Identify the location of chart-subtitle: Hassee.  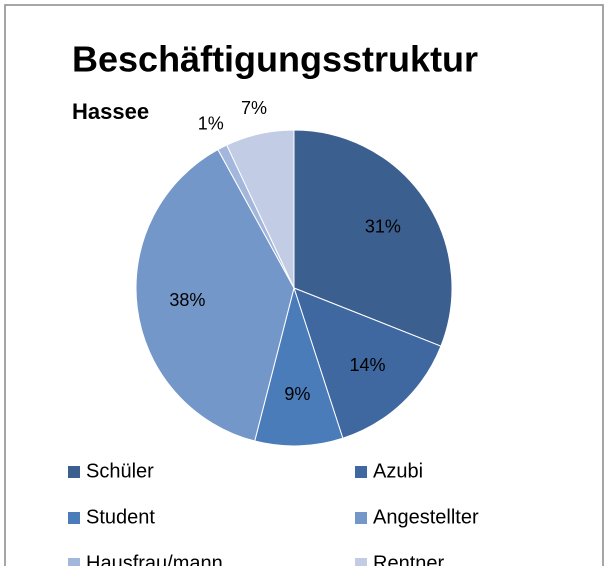
(110, 111).